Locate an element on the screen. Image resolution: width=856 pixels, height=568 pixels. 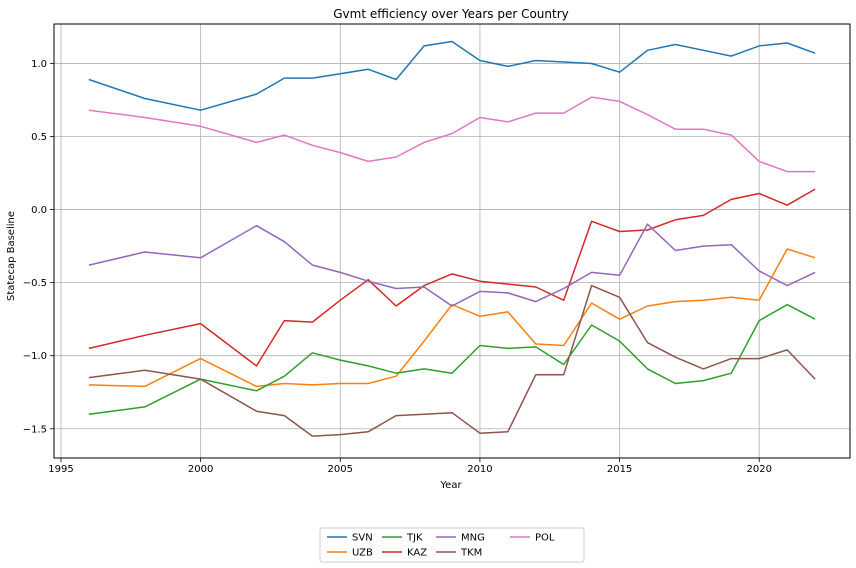
legend-item-tjk: TJK is located at coordinates (402, 538).